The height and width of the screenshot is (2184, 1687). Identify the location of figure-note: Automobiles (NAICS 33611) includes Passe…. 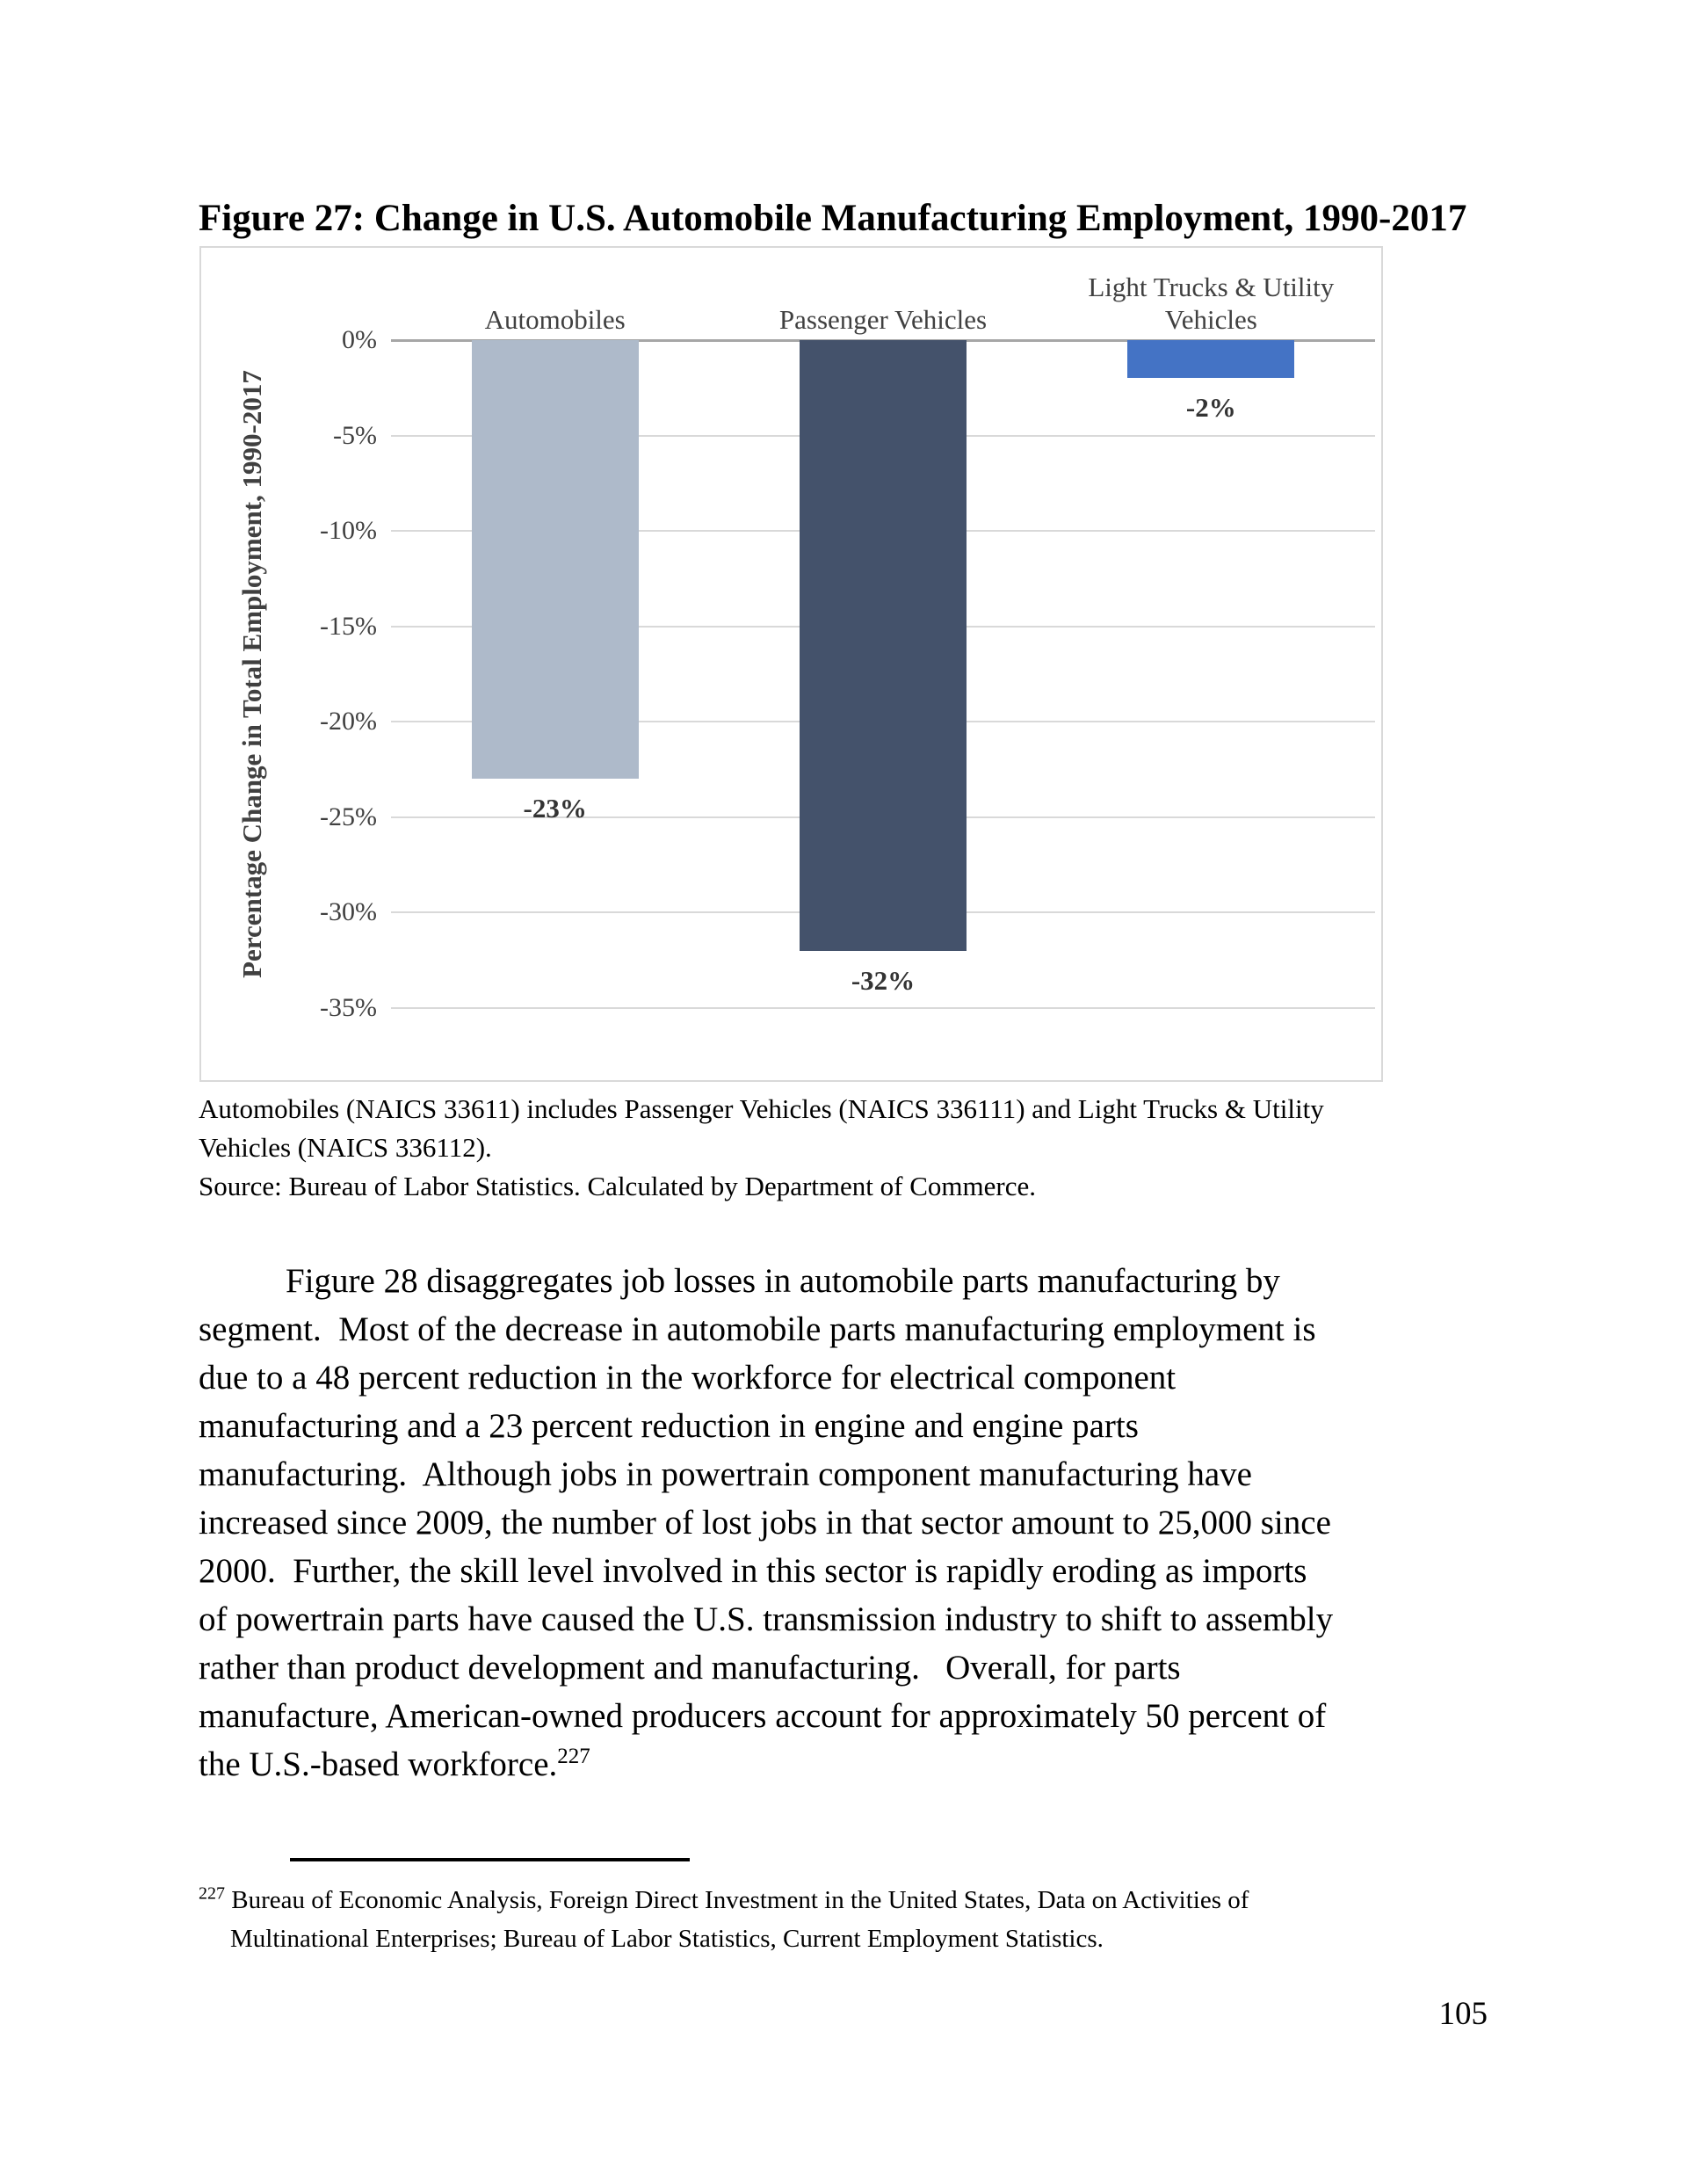
(849, 1148).